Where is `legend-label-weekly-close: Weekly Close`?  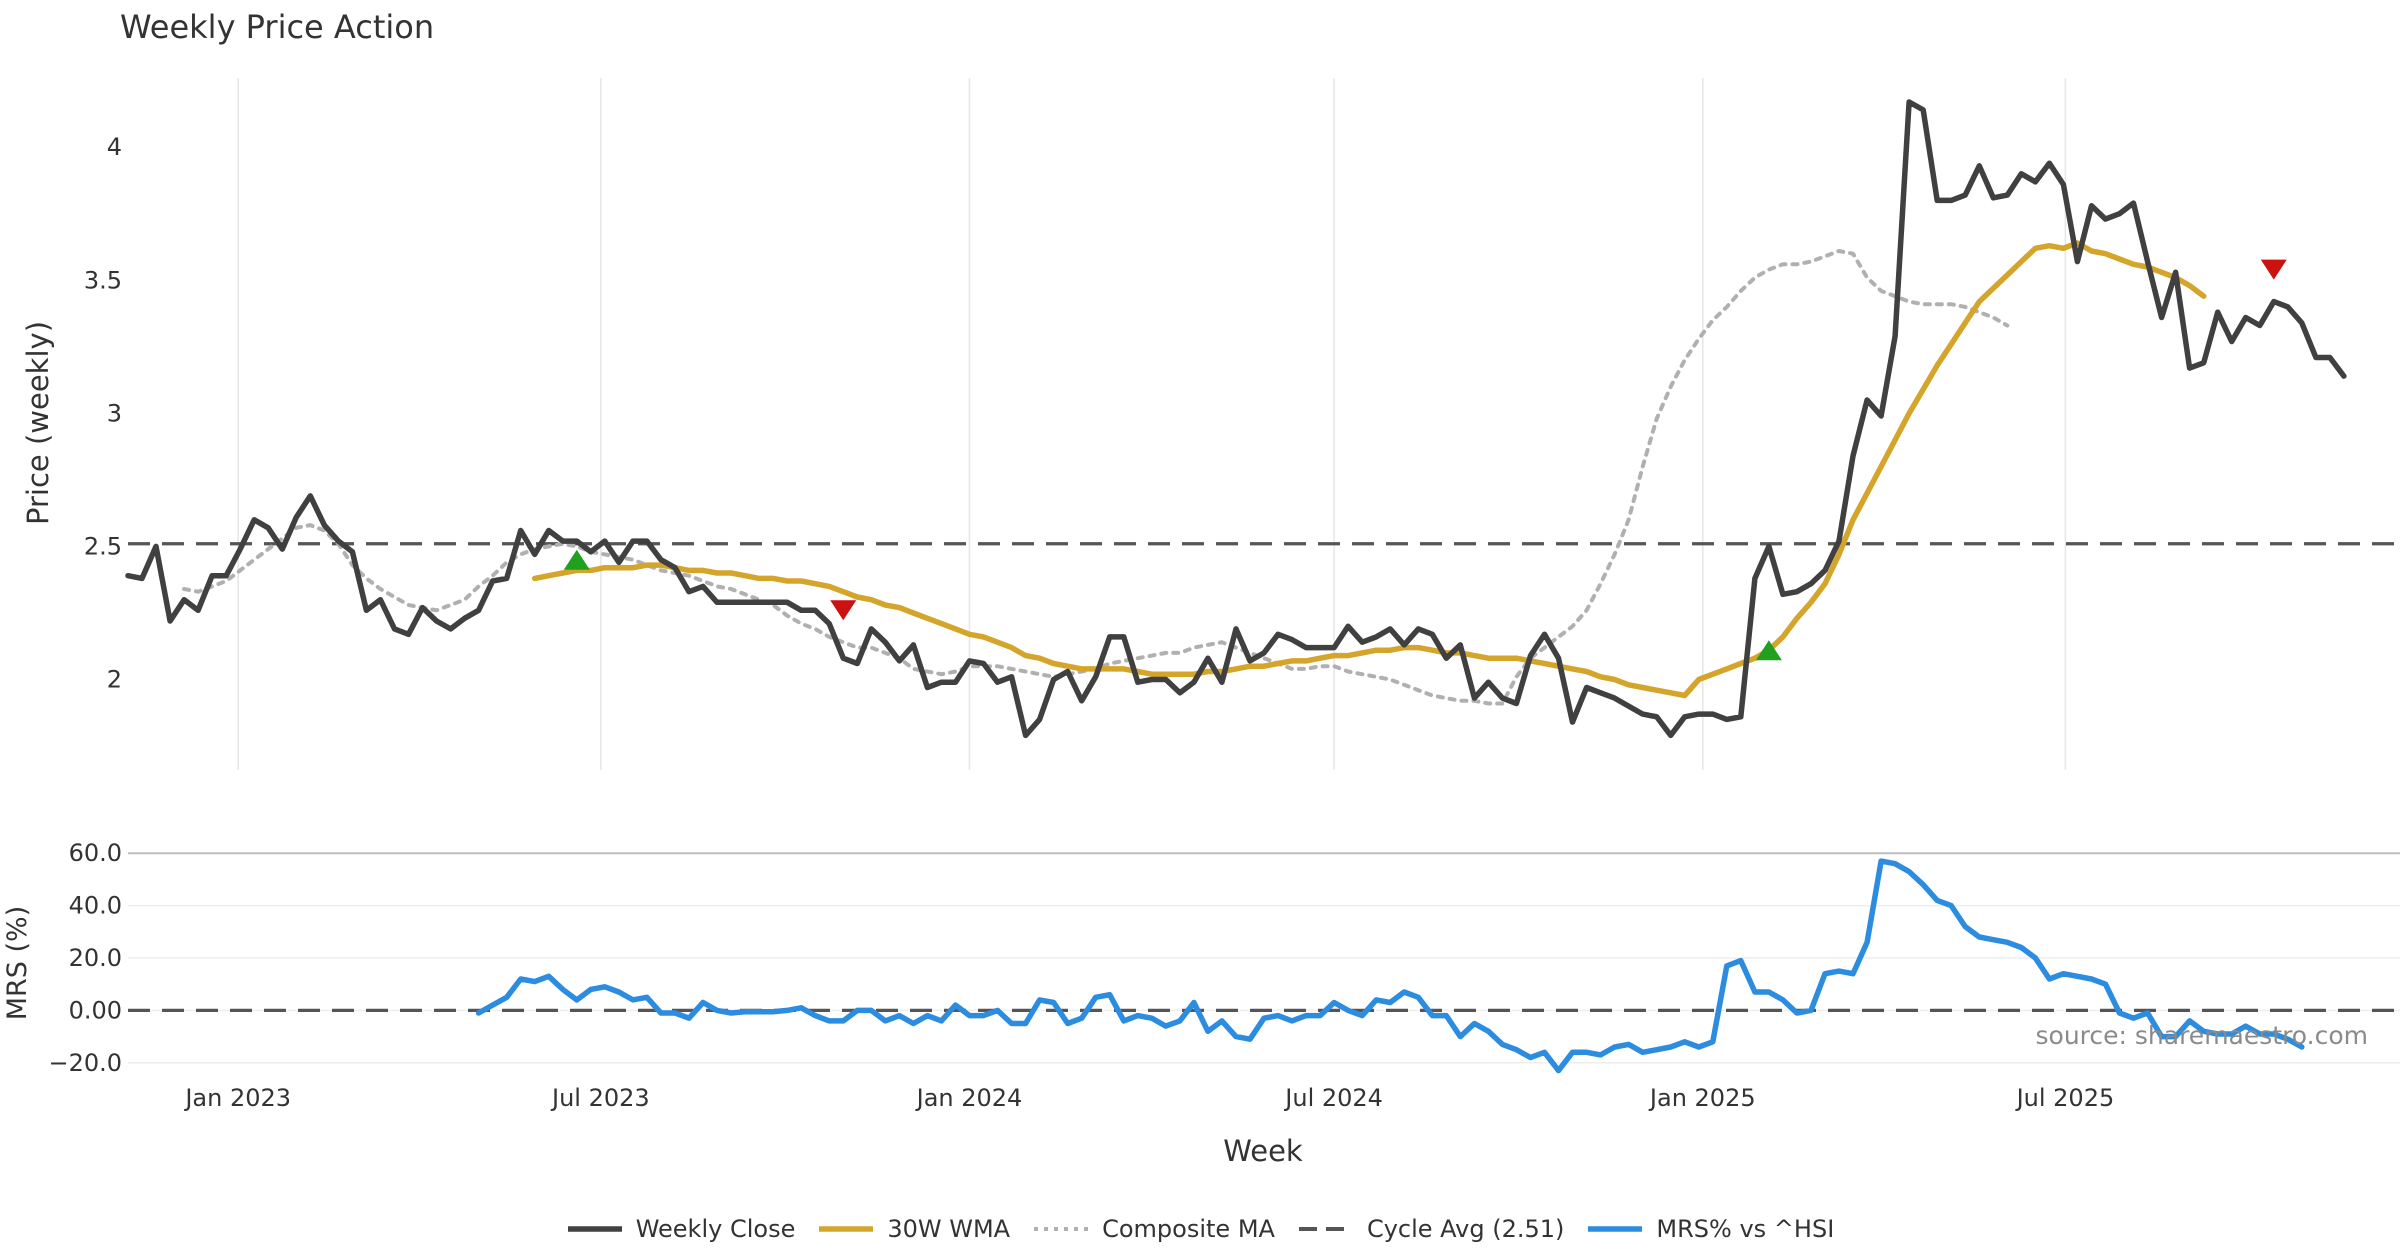
legend-label-weekly-close: Weekly Close is located at coordinates (715, 1229).